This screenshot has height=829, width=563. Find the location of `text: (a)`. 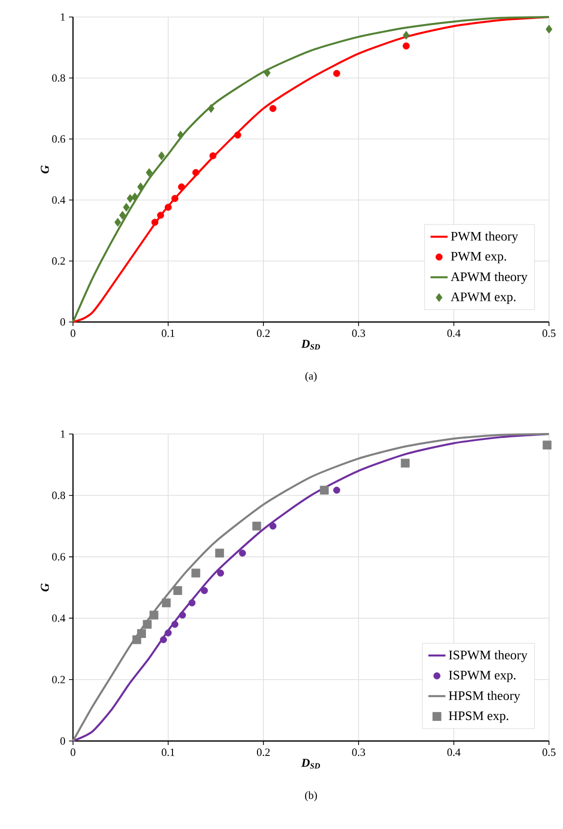

text: (a) is located at coordinates (311, 377).